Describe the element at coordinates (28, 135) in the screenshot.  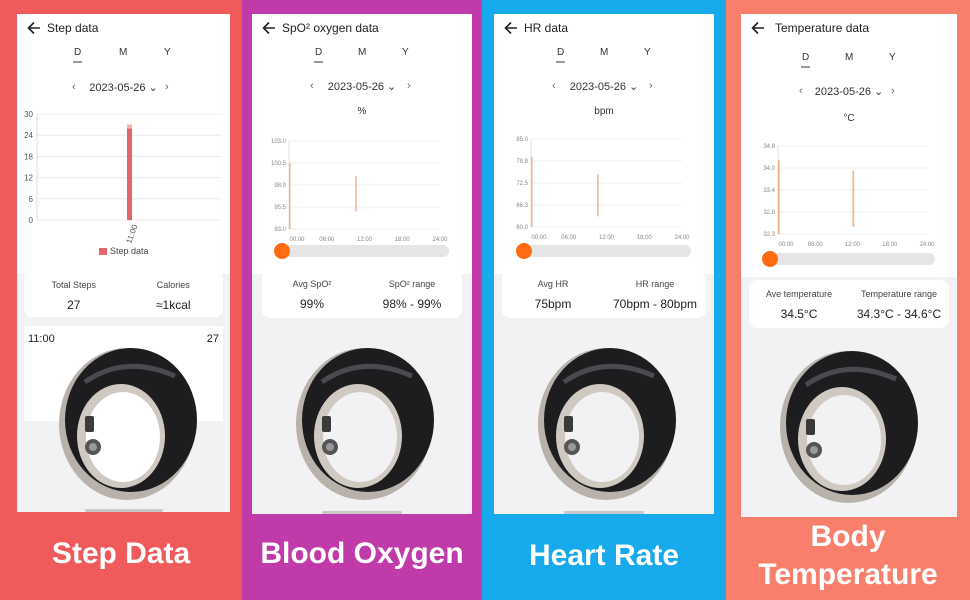
I see `y-tick-label: 24` at that location.